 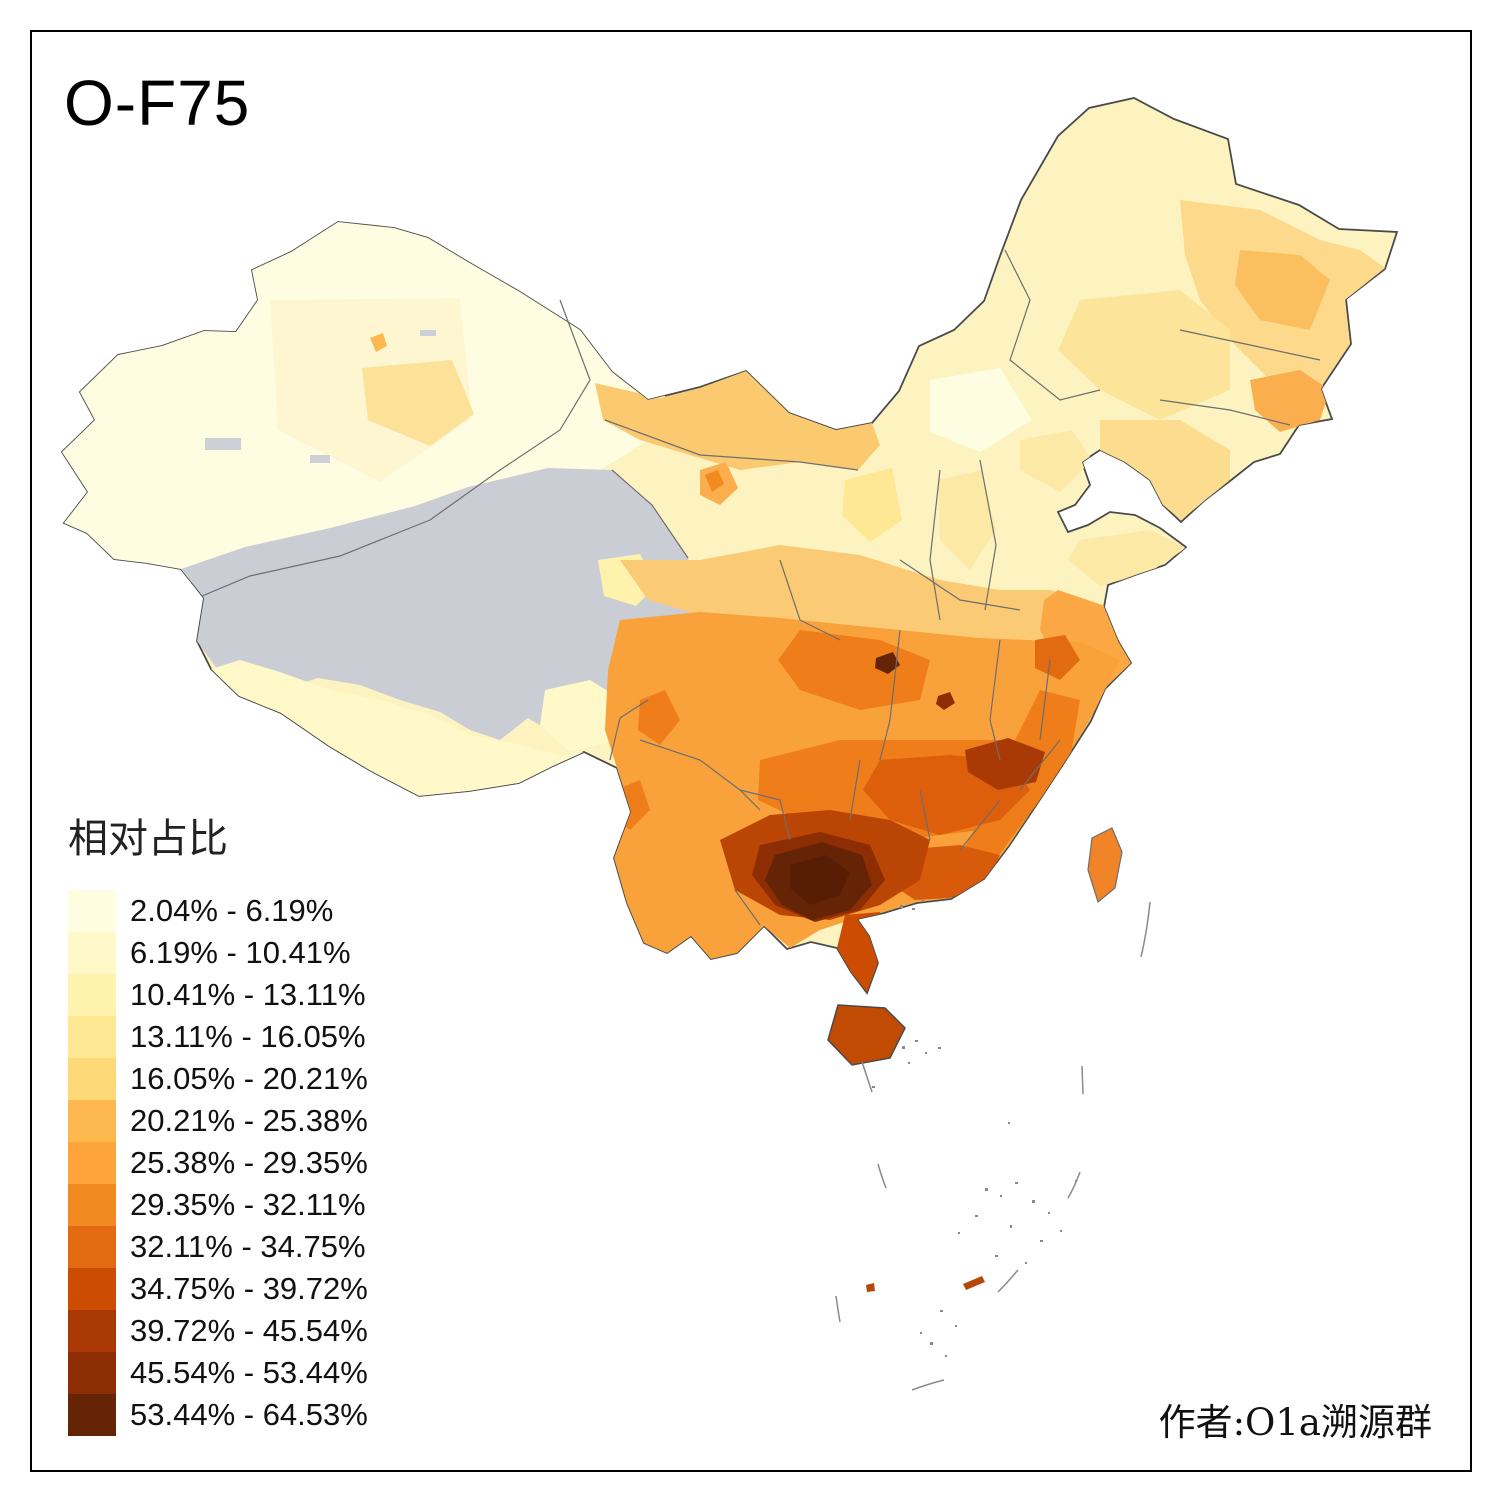 I want to click on legend-row: 16.05% - 20.21%, so click(x=218, y=1079).